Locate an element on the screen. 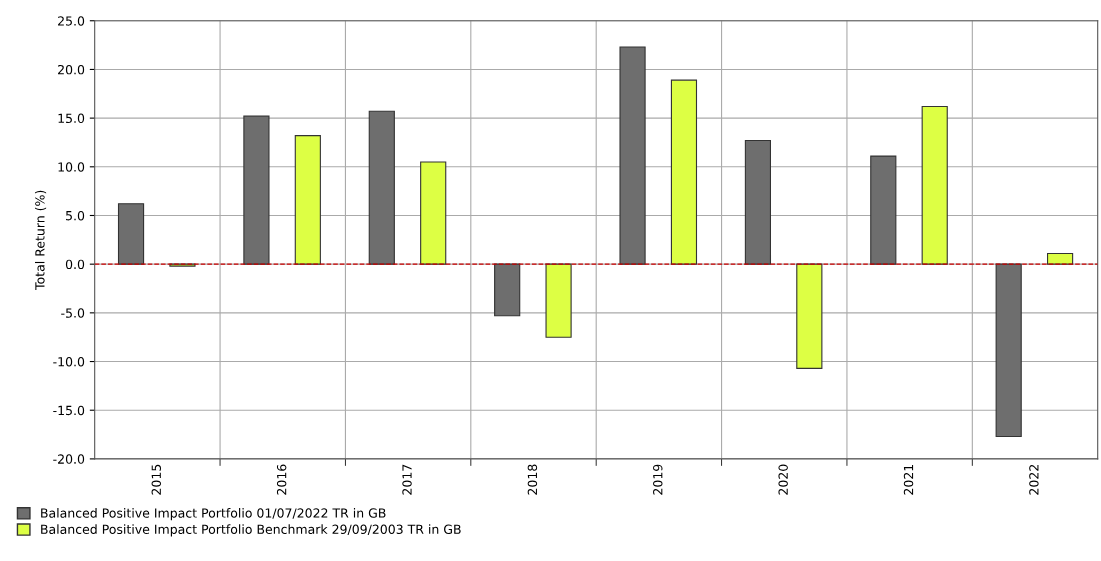 This screenshot has height=561, width=1101. x-tick-label: 2019 is located at coordinates (658, 479).